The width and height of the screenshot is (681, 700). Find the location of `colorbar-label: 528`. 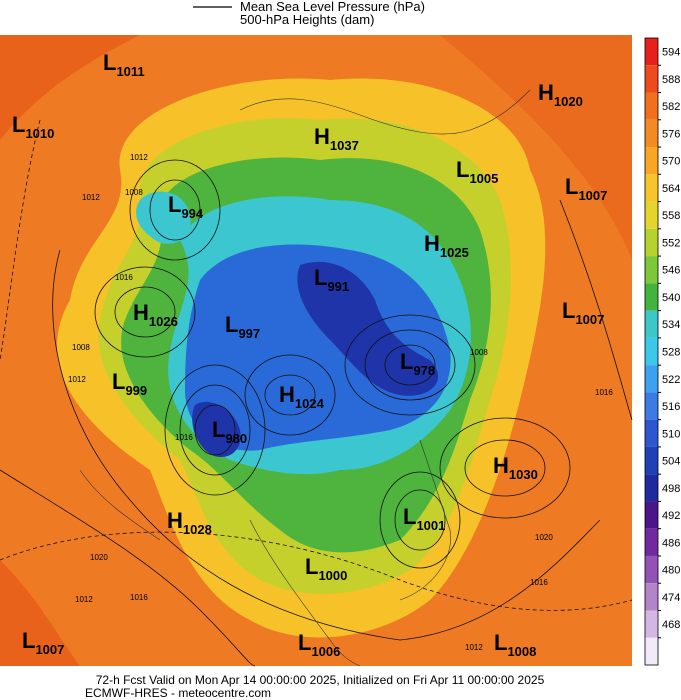

colorbar-label: 528 is located at coordinates (671, 353).